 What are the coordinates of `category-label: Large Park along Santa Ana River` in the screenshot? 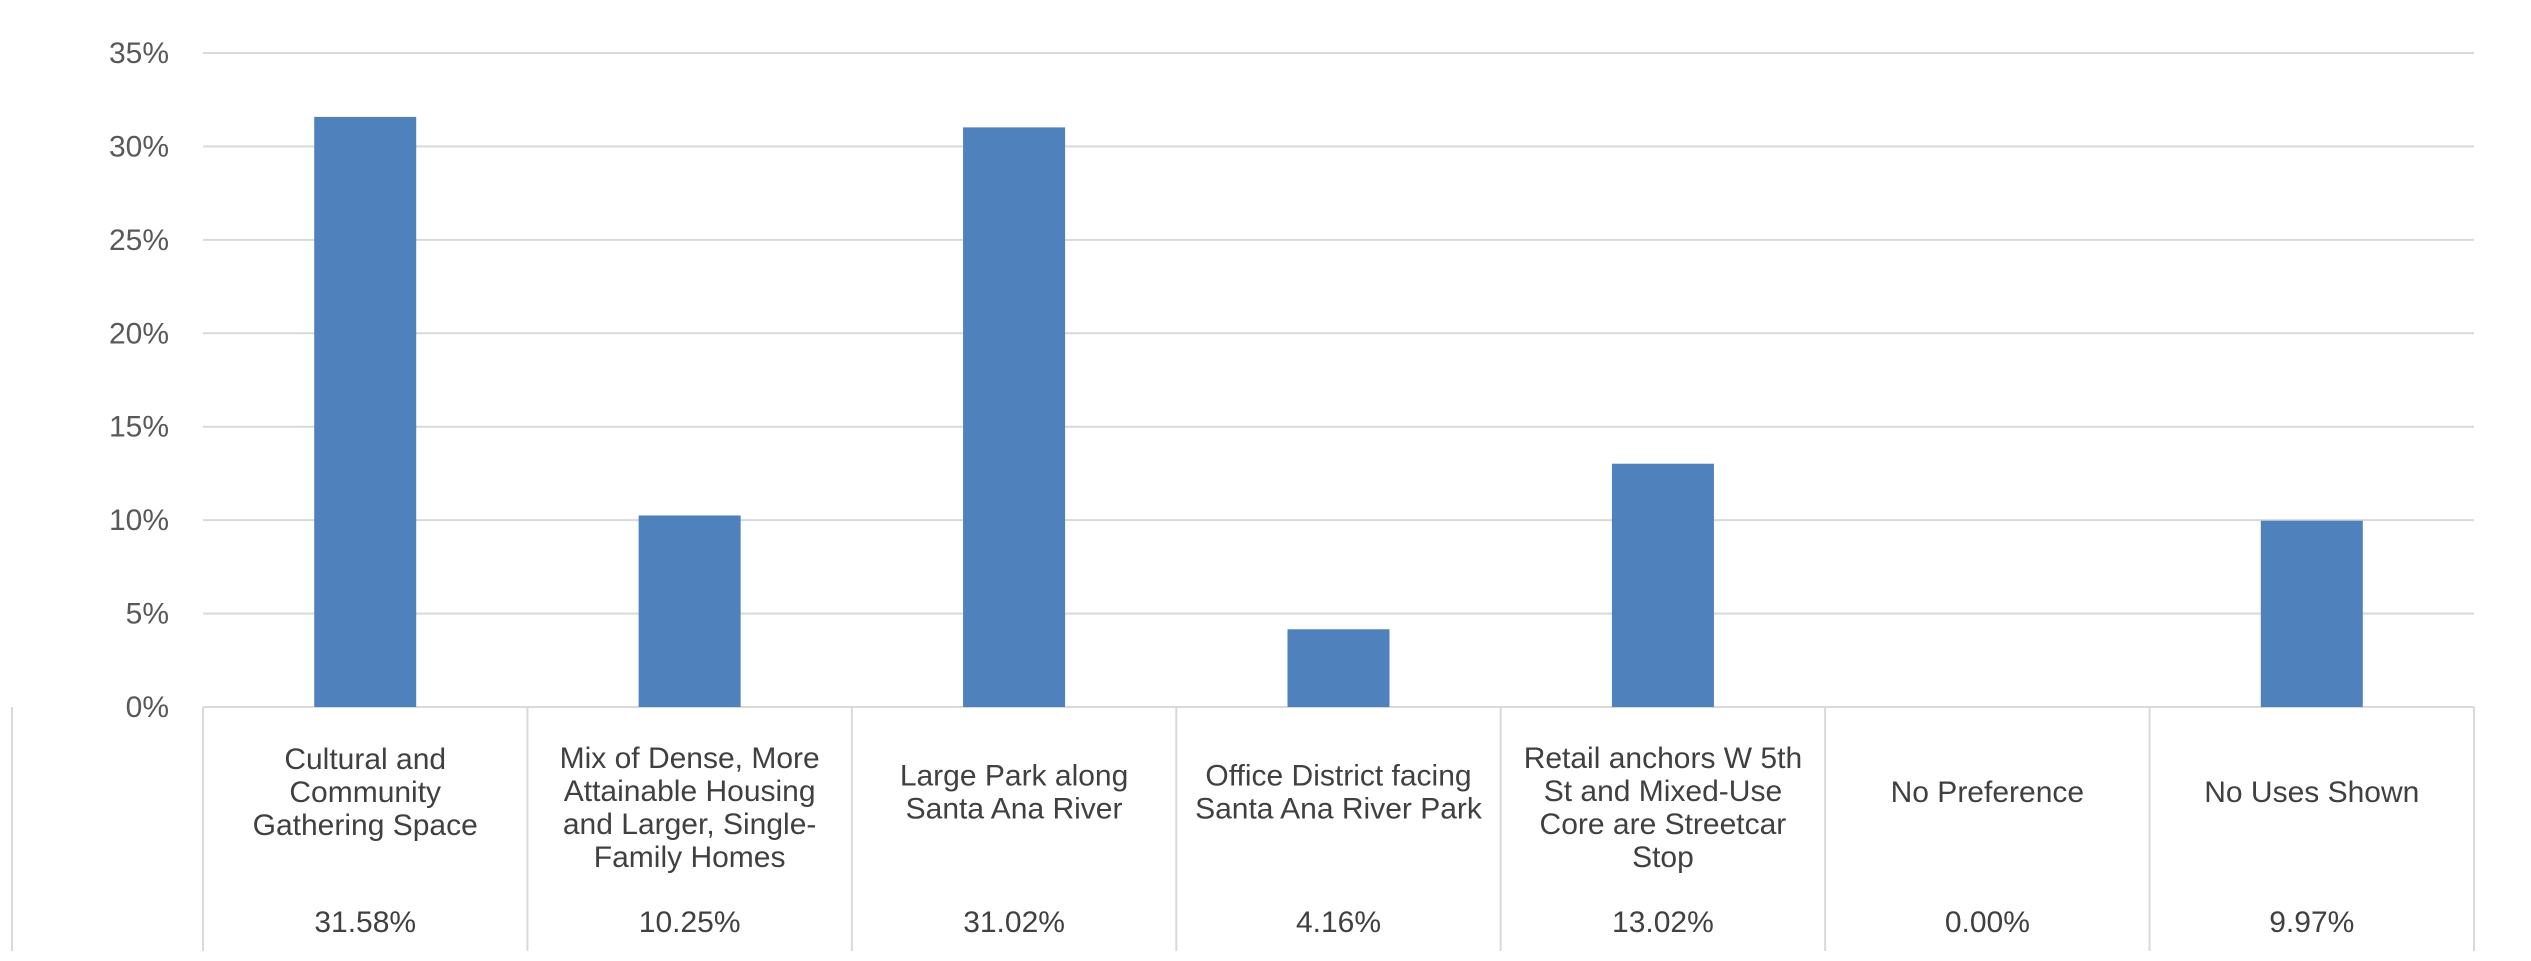 It's located at (1014, 793).